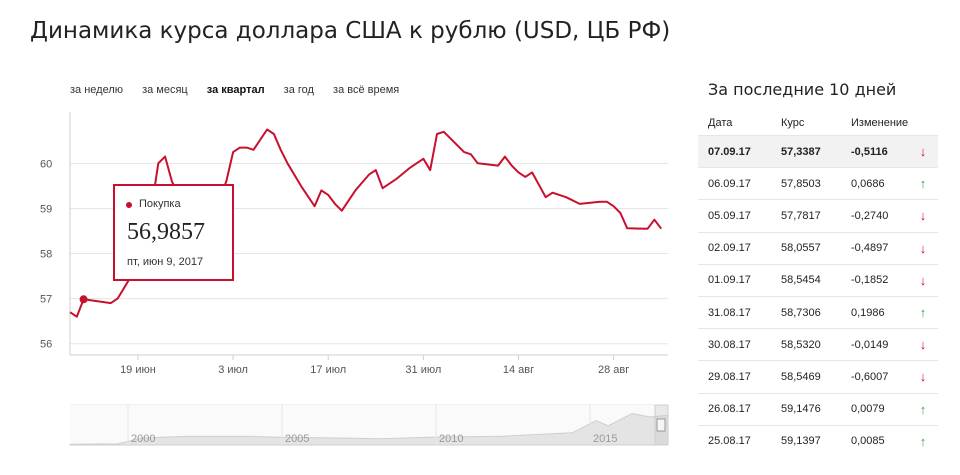 Image resolution: width=960 pixels, height=475 pixels. I want to click on y-tick-label: 57, so click(46, 300).